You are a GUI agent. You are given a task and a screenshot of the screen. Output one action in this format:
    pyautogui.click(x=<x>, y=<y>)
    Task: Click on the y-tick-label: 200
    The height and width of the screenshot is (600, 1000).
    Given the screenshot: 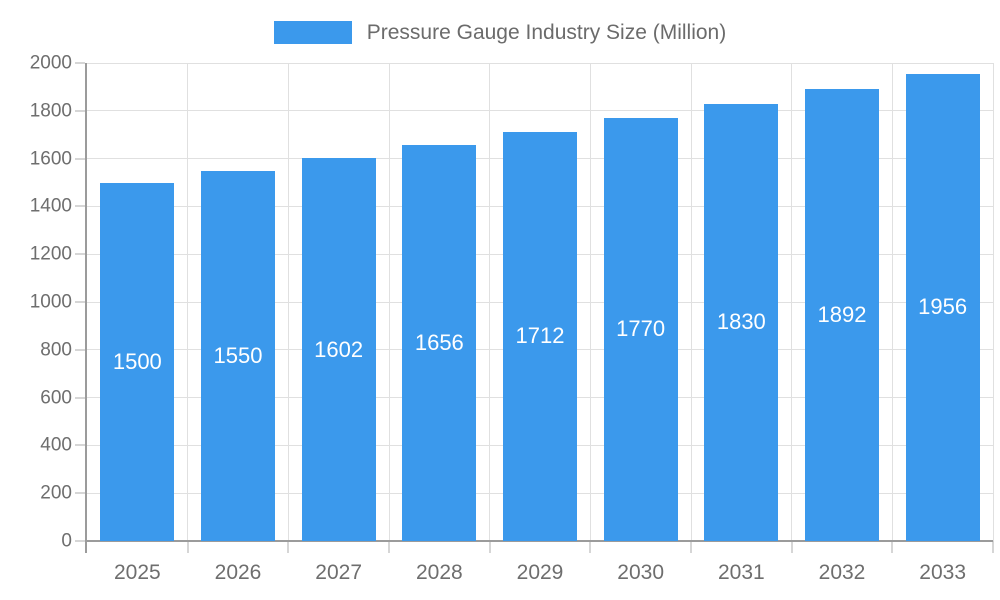 What is the action you would take?
    pyautogui.click(x=56, y=493)
    